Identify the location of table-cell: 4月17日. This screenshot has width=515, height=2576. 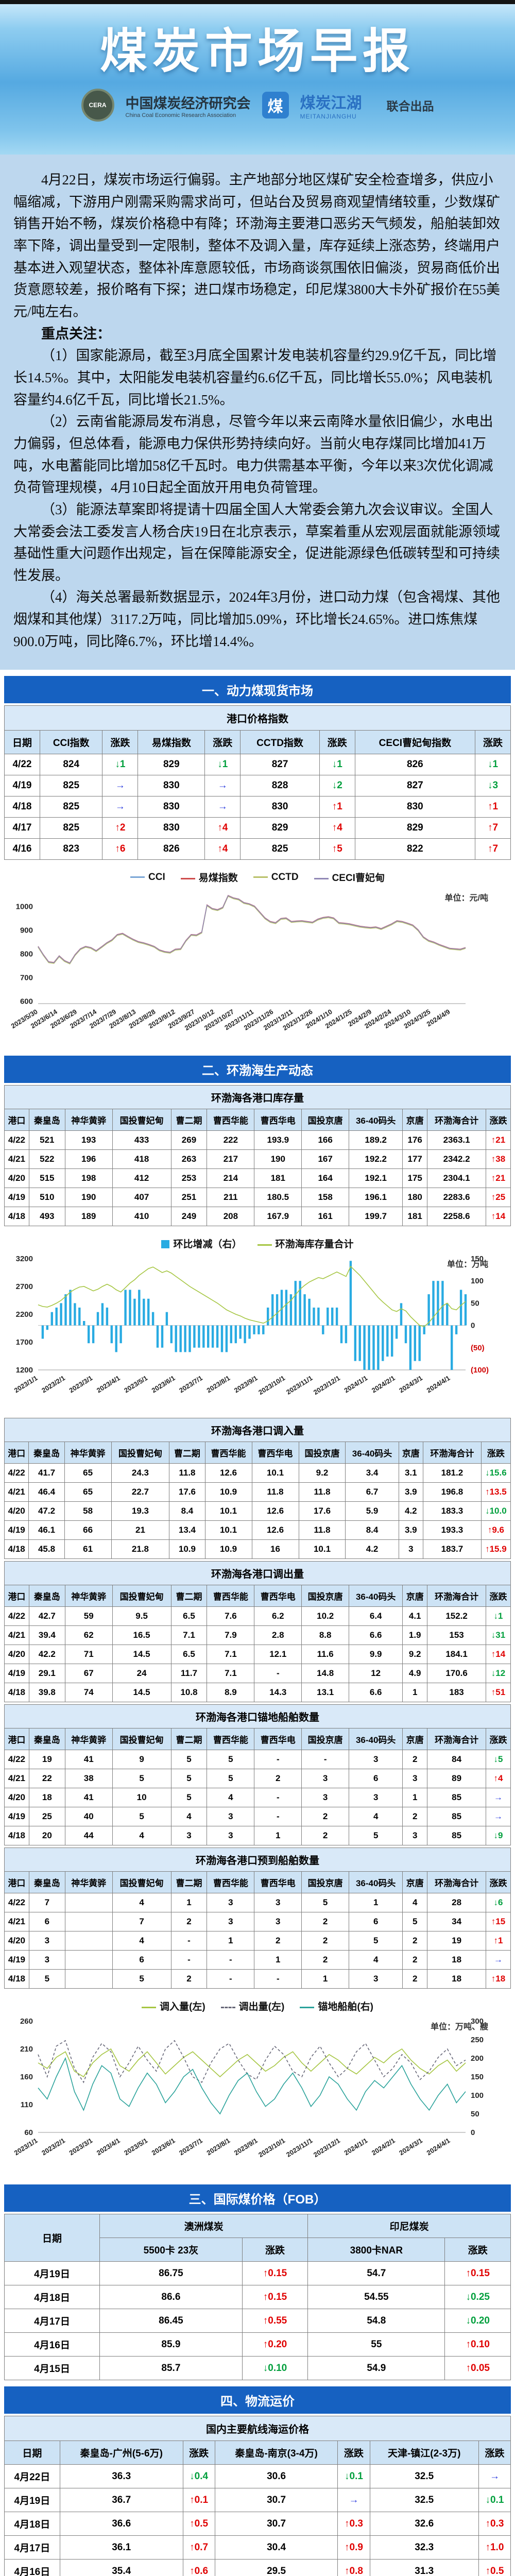
(32, 2547).